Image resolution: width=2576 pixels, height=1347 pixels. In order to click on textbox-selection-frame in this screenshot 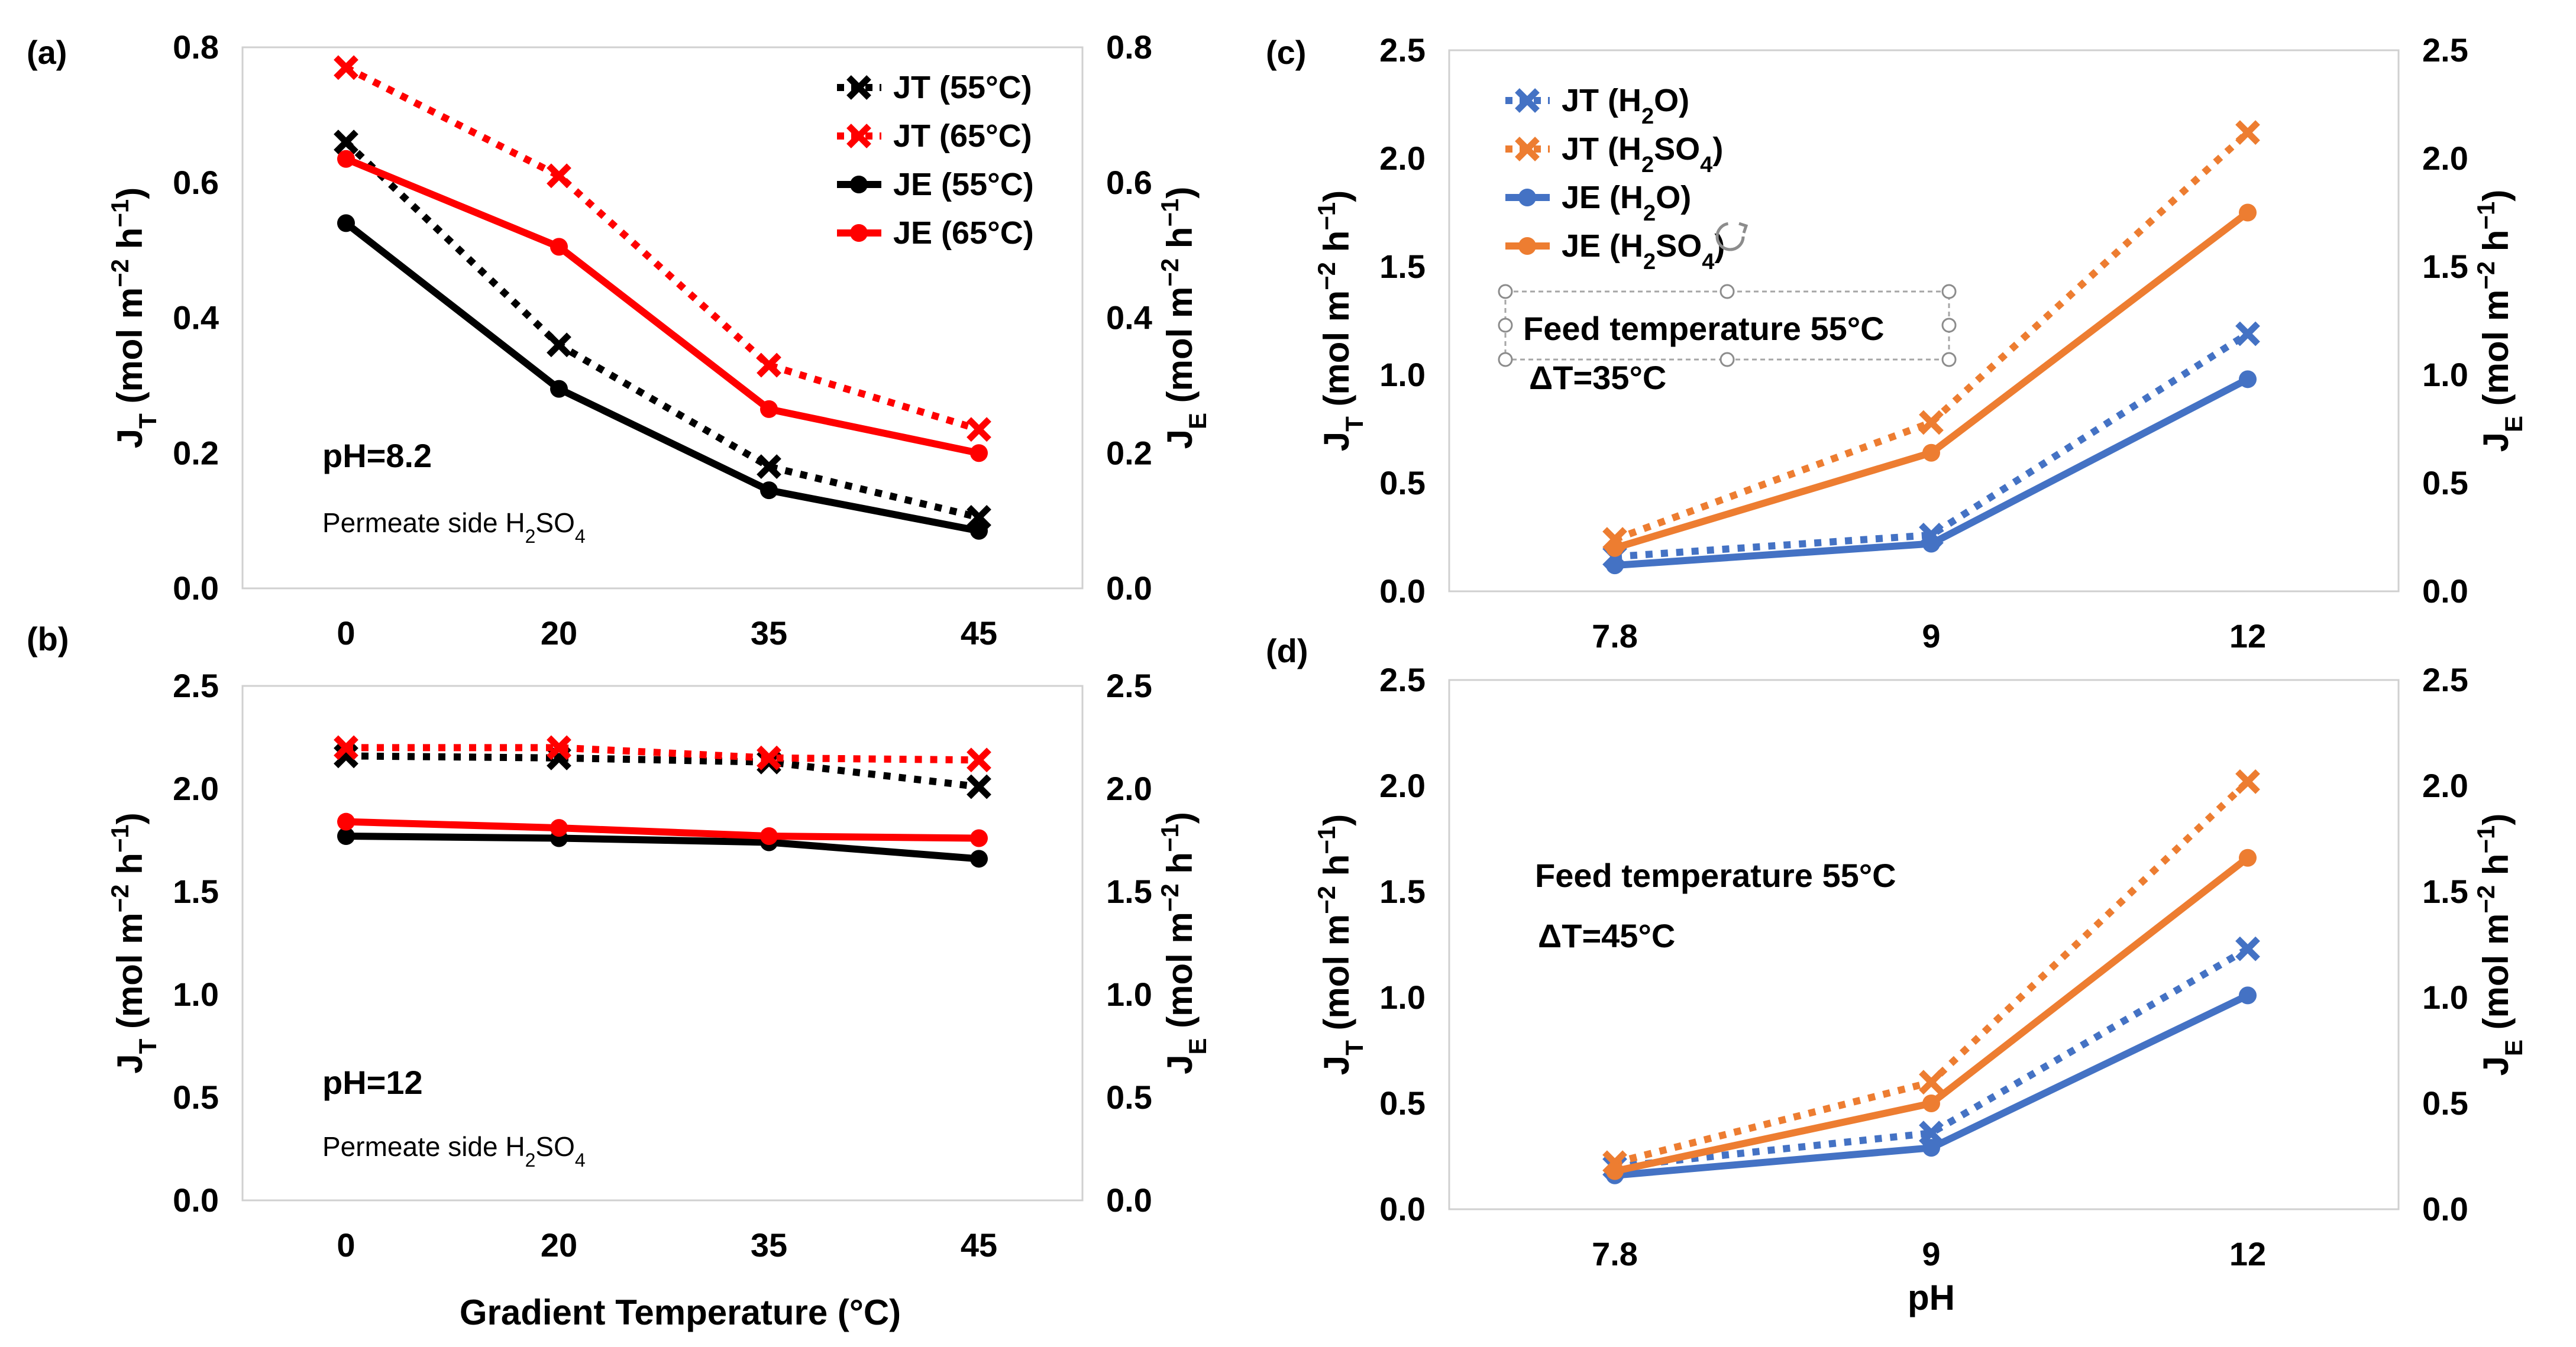, I will do `click(1727, 325)`.